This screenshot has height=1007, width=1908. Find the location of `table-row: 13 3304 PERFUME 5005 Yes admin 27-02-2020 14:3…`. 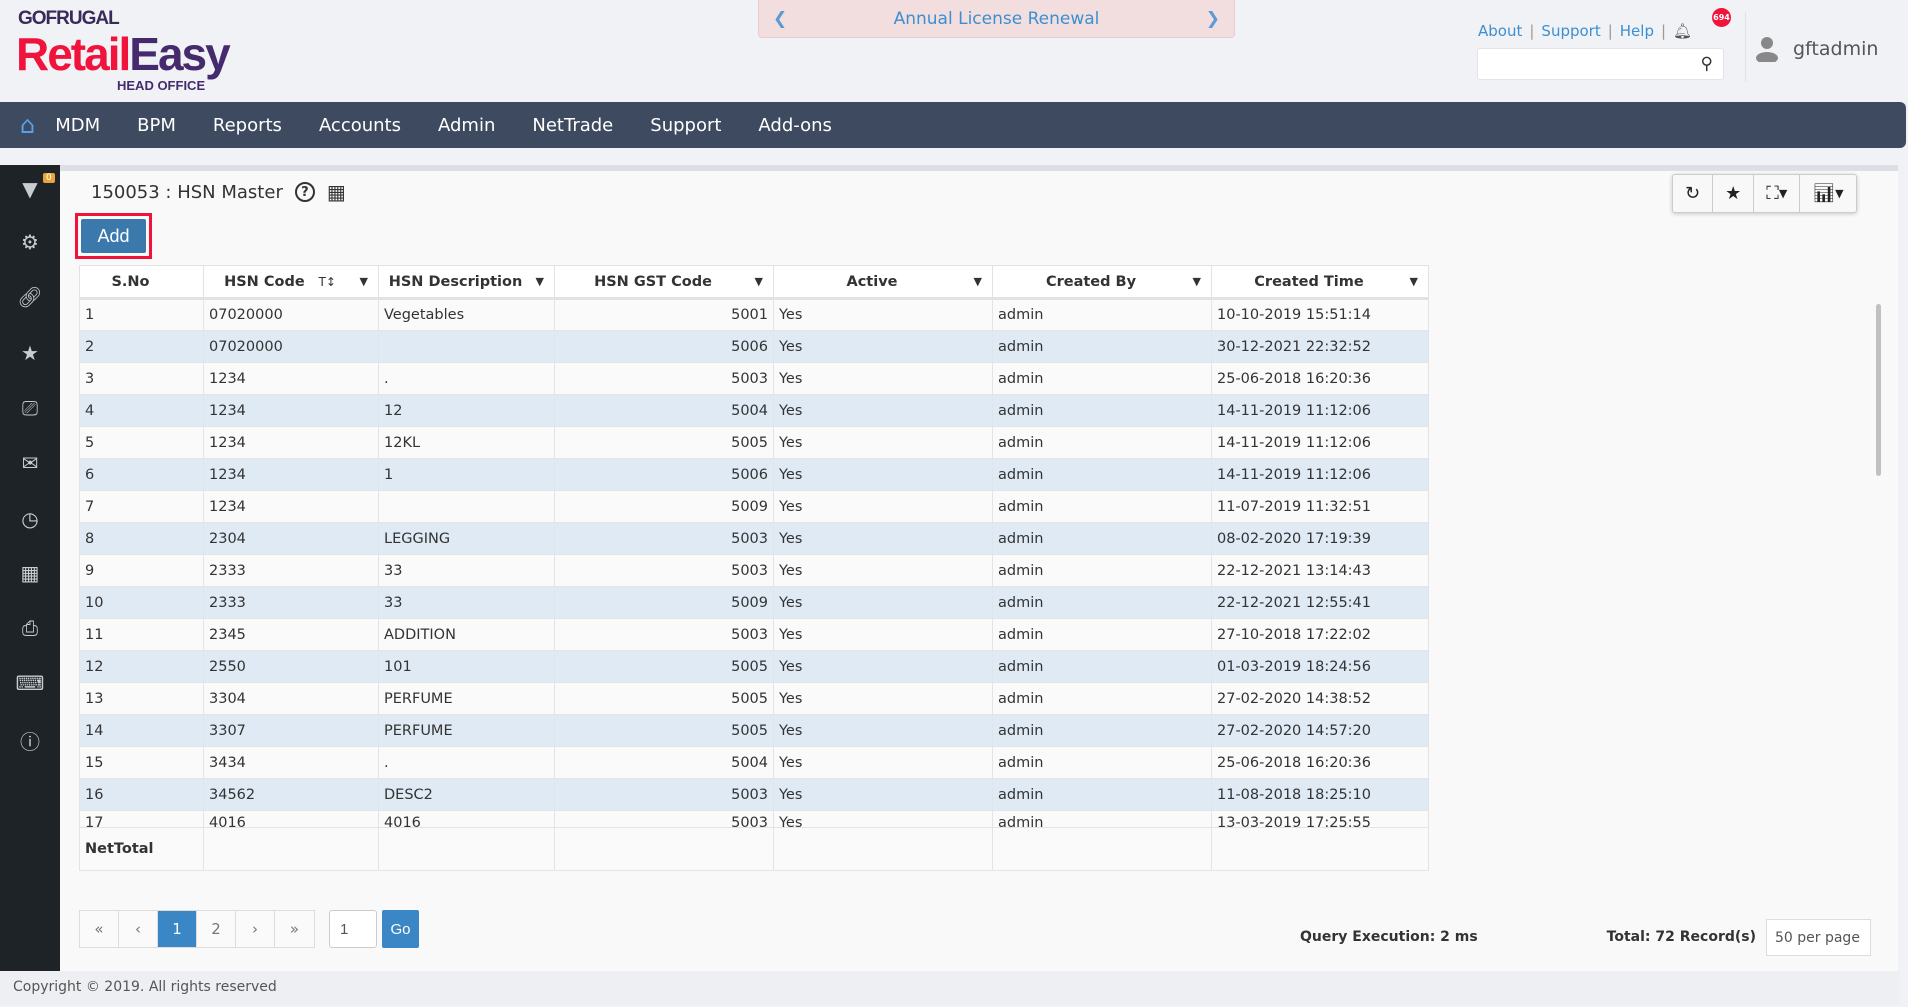

table-row: 13 3304 PERFUME 5005 Yes admin 27-02-2020 14:3… is located at coordinates (754, 698).